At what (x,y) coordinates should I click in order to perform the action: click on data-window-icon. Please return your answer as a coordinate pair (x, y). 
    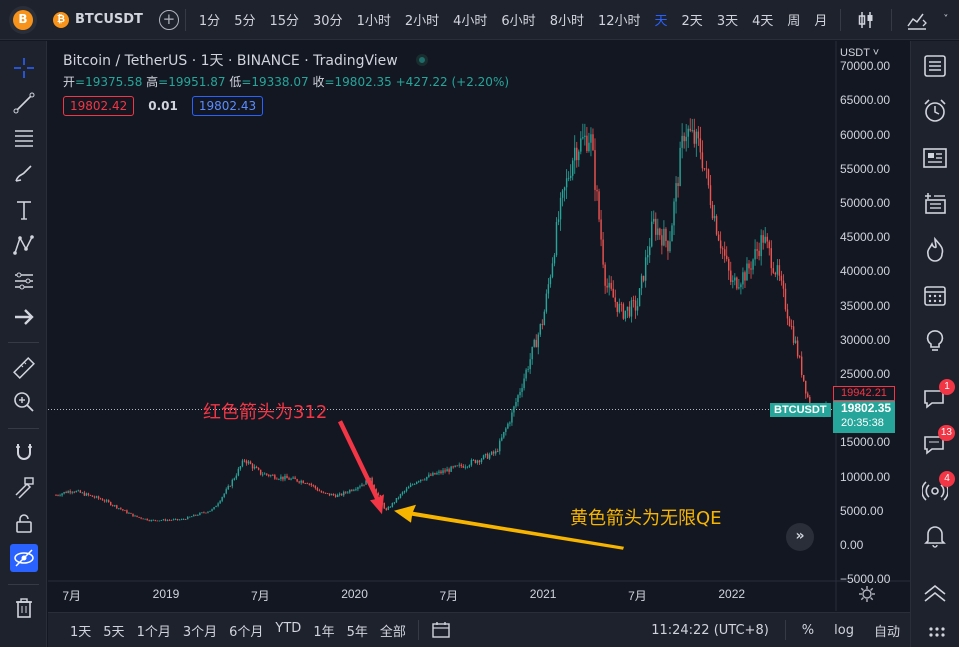
    Looking at the image, I should click on (935, 203).